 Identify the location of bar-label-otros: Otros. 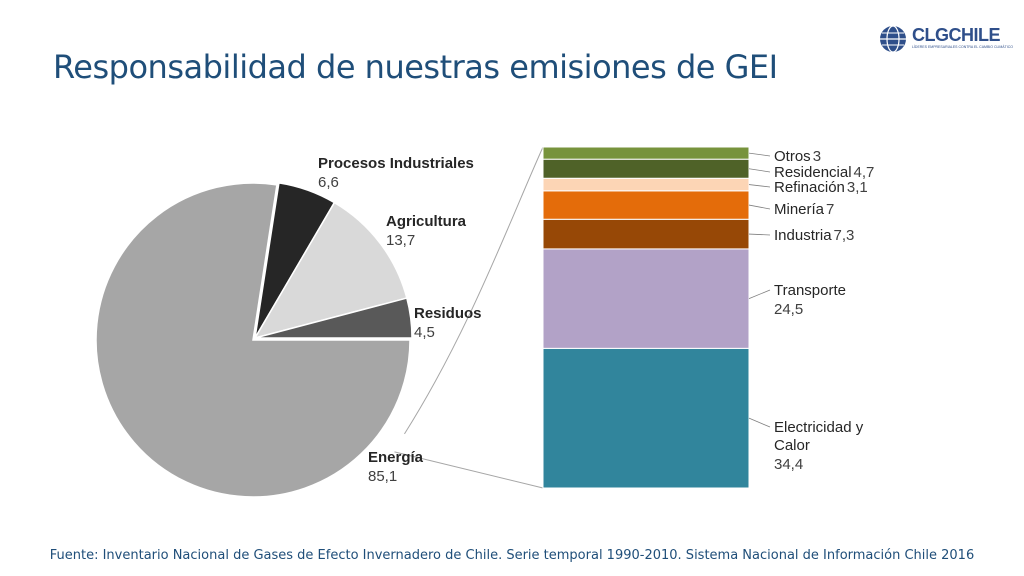
(792, 156).